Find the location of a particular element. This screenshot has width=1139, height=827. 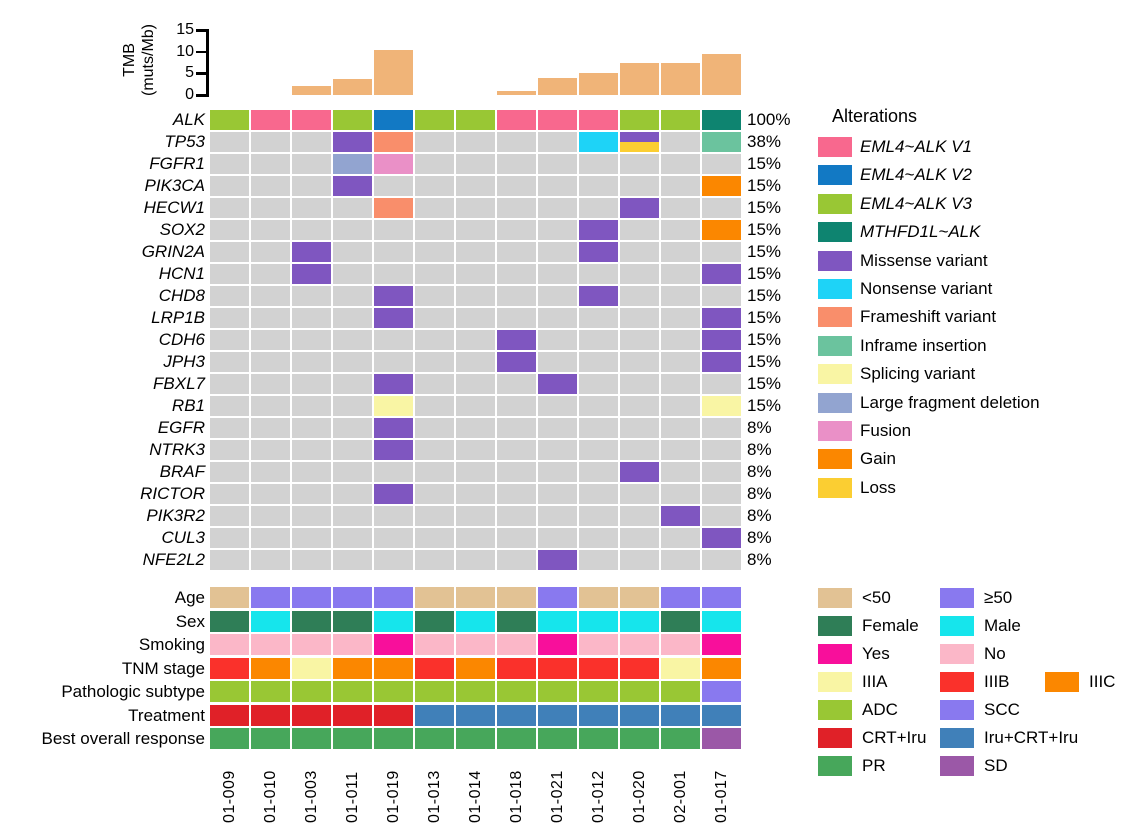

gene-label: HCN1 is located at coordinates (181, 273).